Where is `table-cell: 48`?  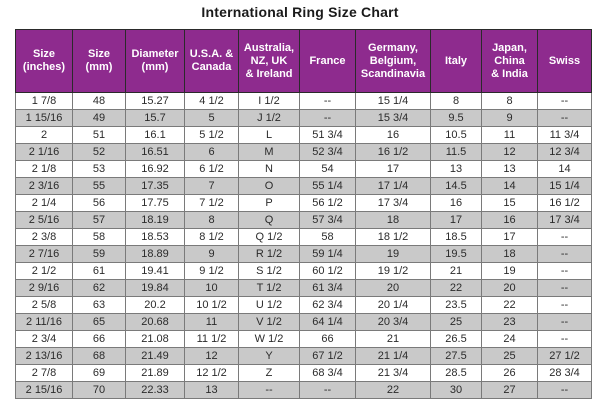 table-cell: 48 is located at coordinates (99, 101).